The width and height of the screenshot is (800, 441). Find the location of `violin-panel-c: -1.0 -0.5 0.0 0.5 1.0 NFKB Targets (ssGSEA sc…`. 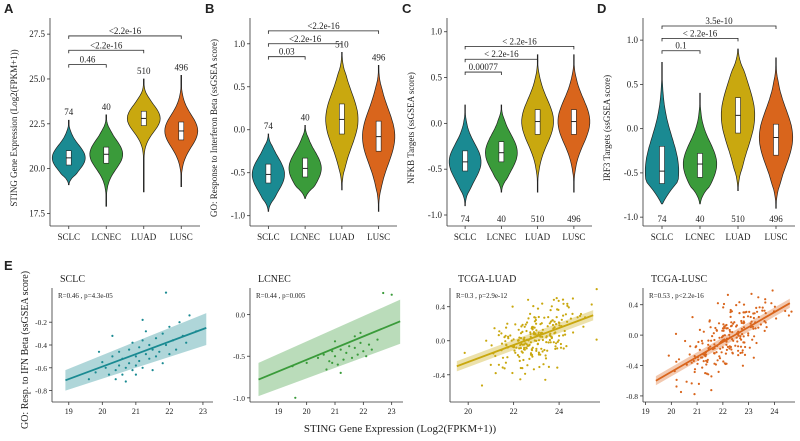

violin-panel-c: -1.0 -0.5 0.0 0.5 1.0 NFKB Targets (ssGSEA sc… is located at coordinates (499, 130).